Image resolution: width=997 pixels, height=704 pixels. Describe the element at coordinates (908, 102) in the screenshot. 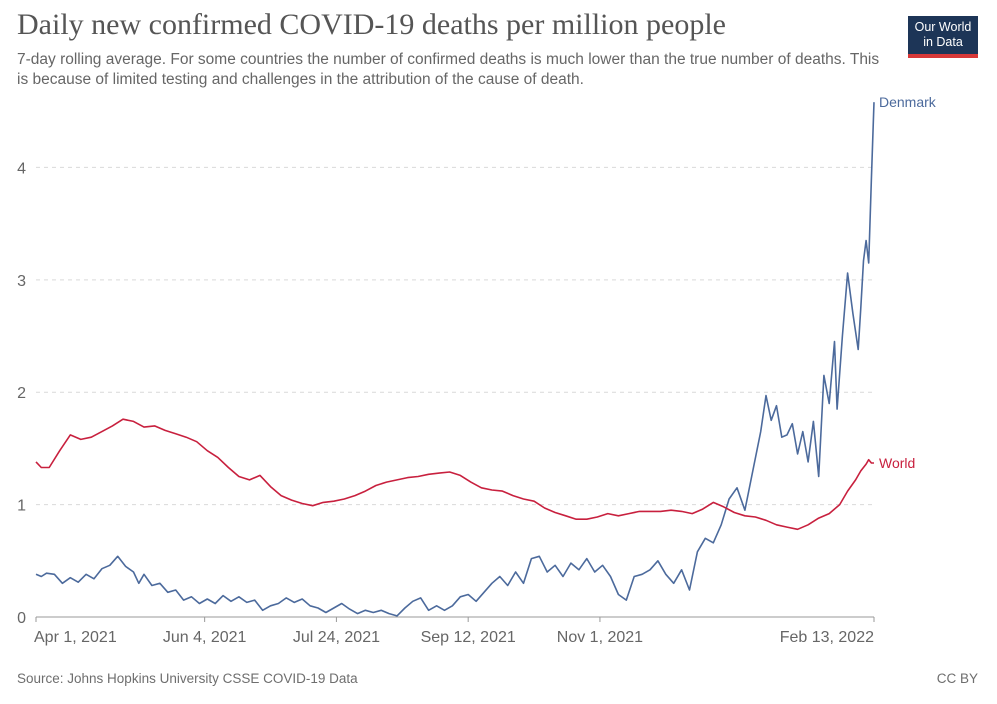

I see `series-label-denmark: Denmark` at that location.